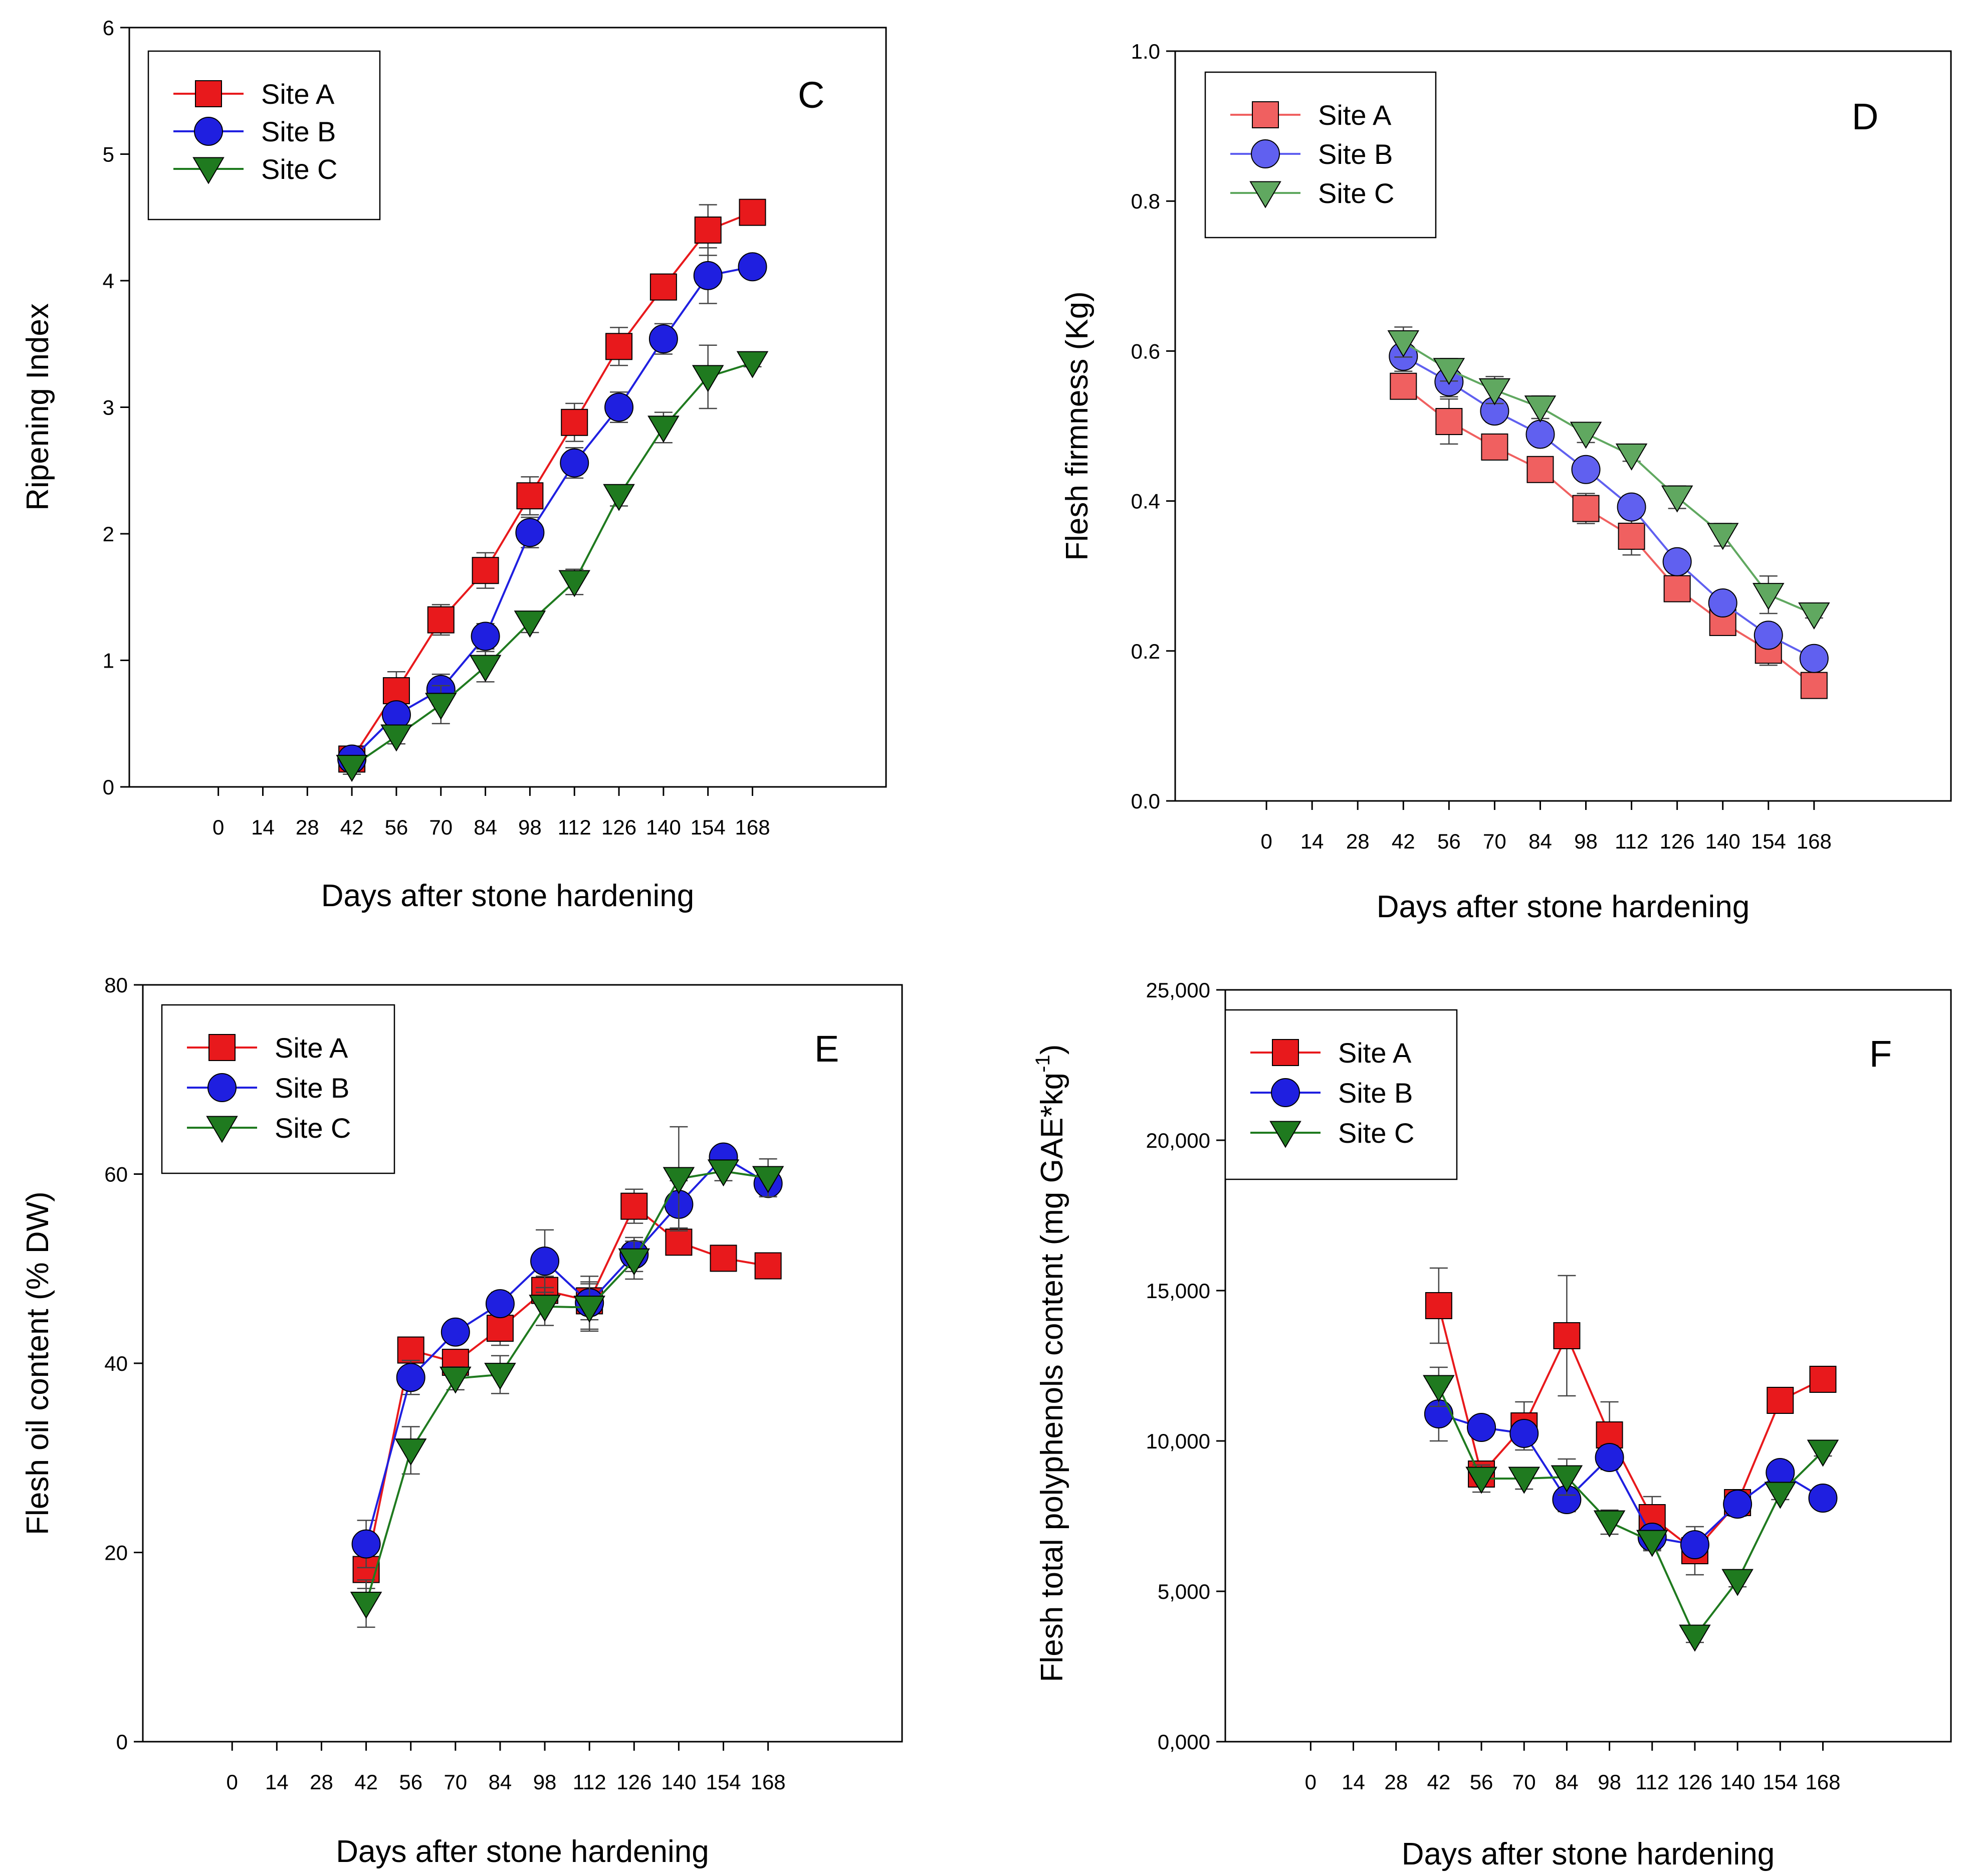 The width and height of the screenshot is (1971, 1876). What do you see at coordinates (1439, 1782) in the screenshot?
I see `x-tick-label: 42` at bounding box center [1439, 1782].